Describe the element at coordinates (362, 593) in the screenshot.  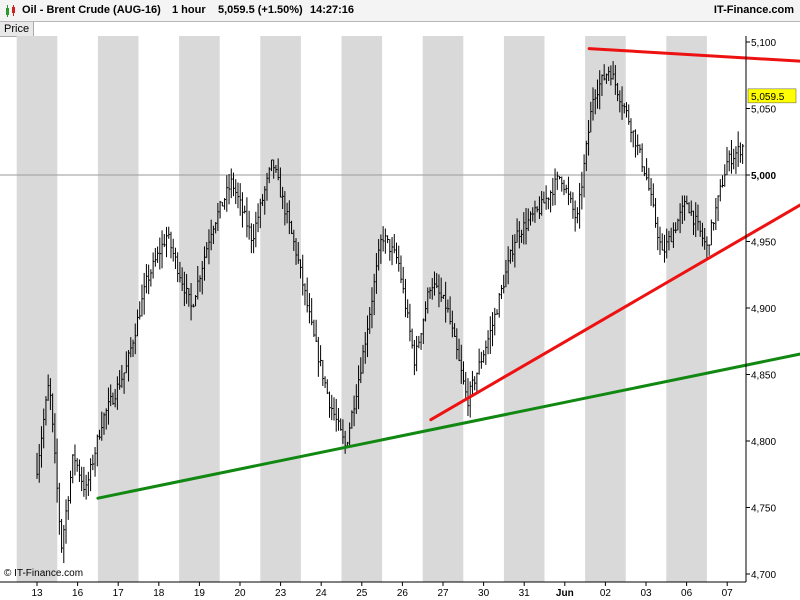
I see `x-tick-label: 25` at that location.